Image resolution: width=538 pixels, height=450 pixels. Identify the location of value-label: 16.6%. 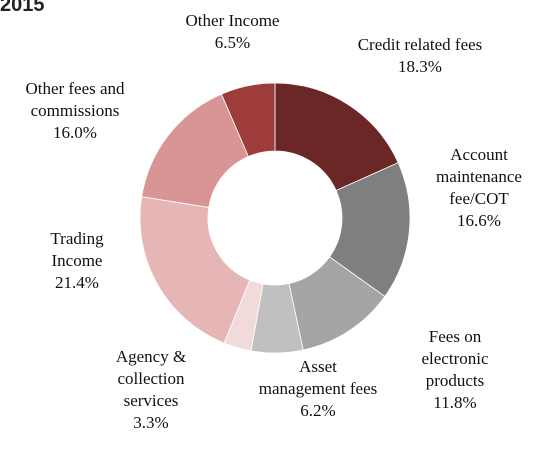
(479, 220).